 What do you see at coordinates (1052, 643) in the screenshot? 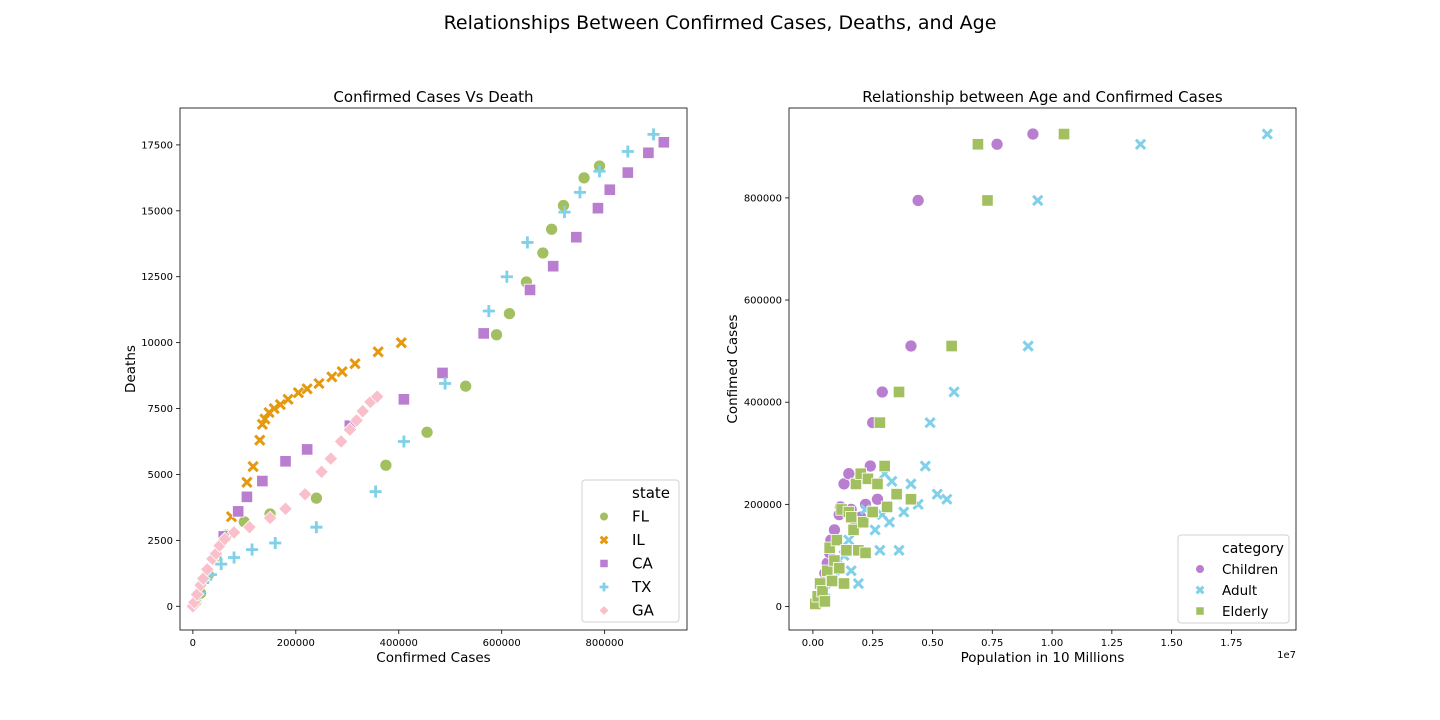
I see `x-tick-label: 1.00` at bounding box center [1052, 643].